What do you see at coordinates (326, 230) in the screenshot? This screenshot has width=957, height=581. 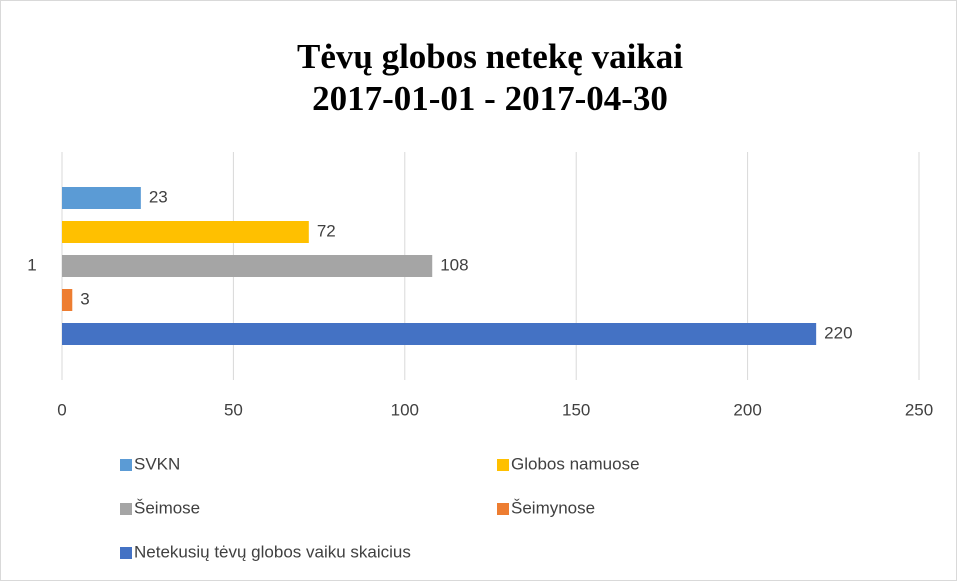 I see `data-label: 72` at bounding box center [326, 230].